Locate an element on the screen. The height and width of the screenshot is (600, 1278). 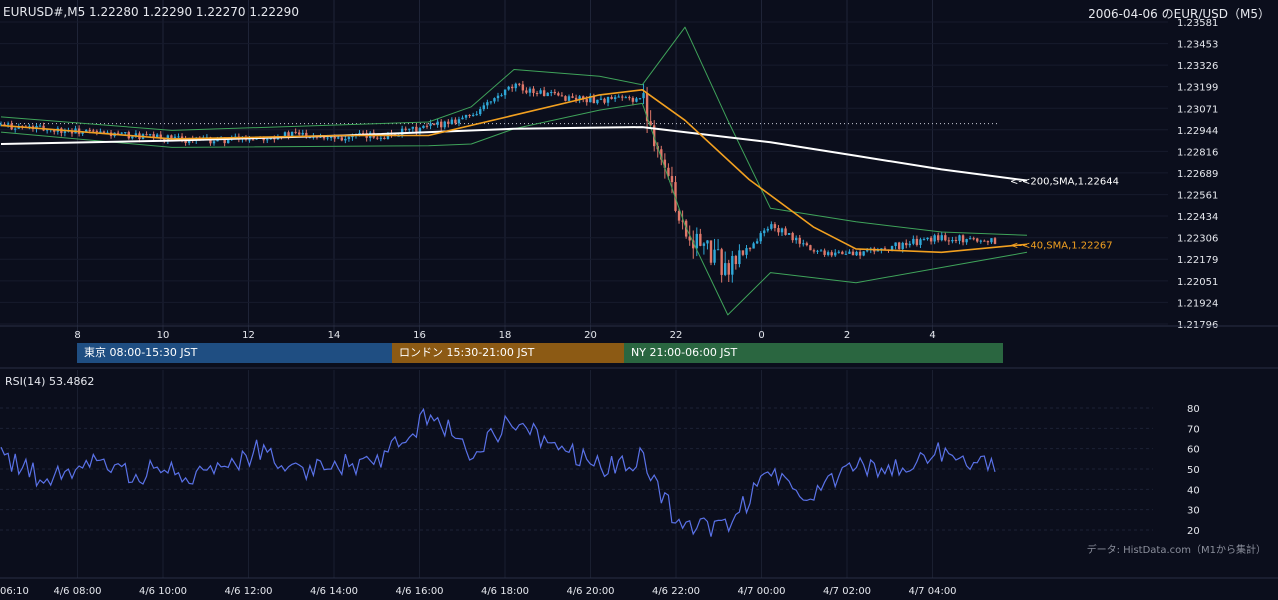
price-tick-label: 1.22179 is located at coordinates (1197, 260).